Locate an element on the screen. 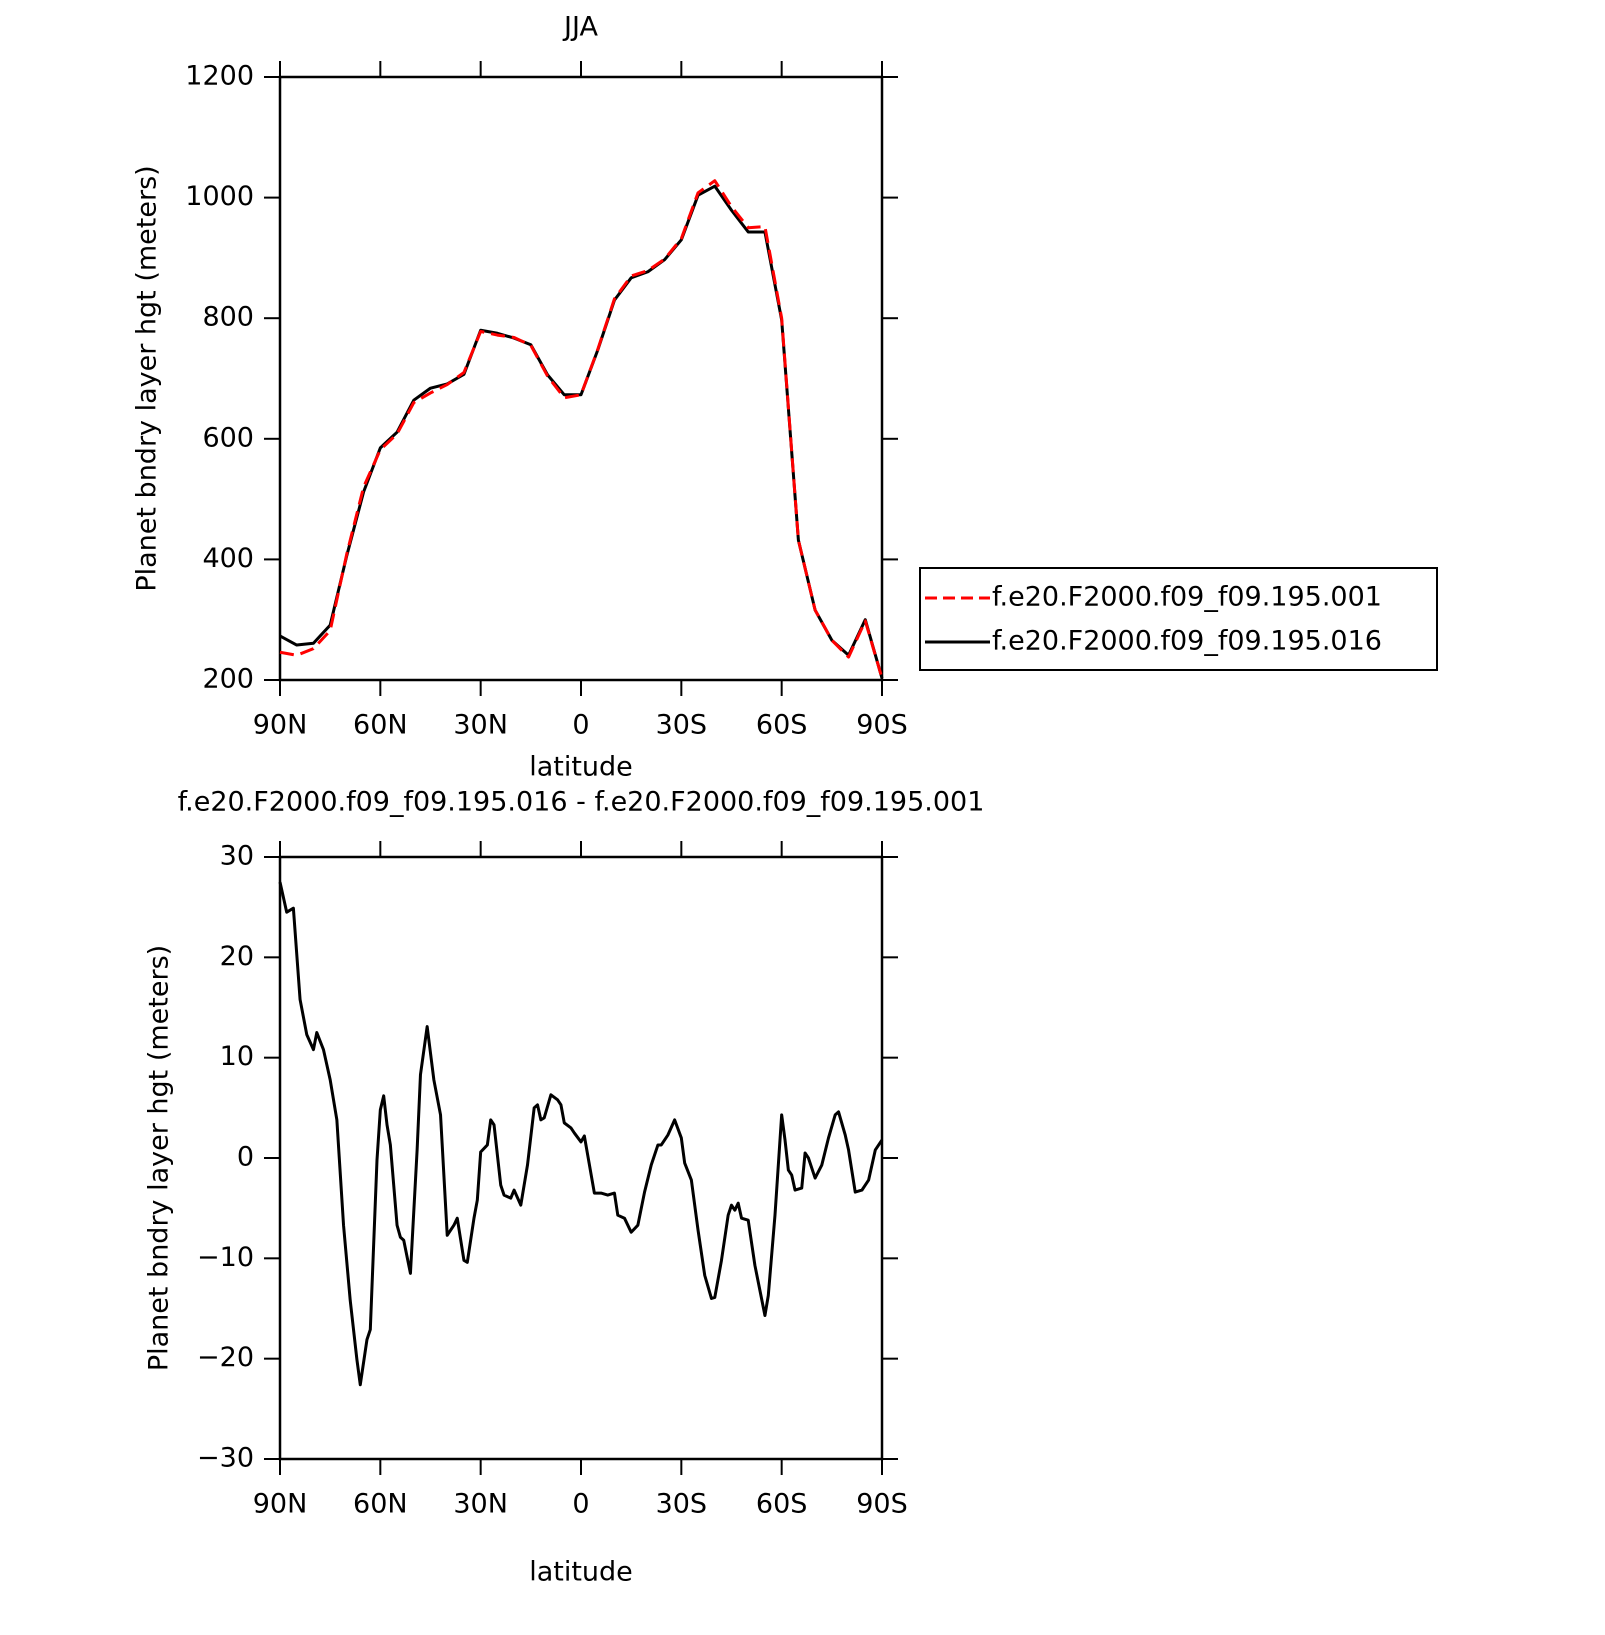 This screenshot has height=1635, width=1605. legend-label: f.e20.F2000.f09_f09.195.001 is located at coordinates (1187, 597).